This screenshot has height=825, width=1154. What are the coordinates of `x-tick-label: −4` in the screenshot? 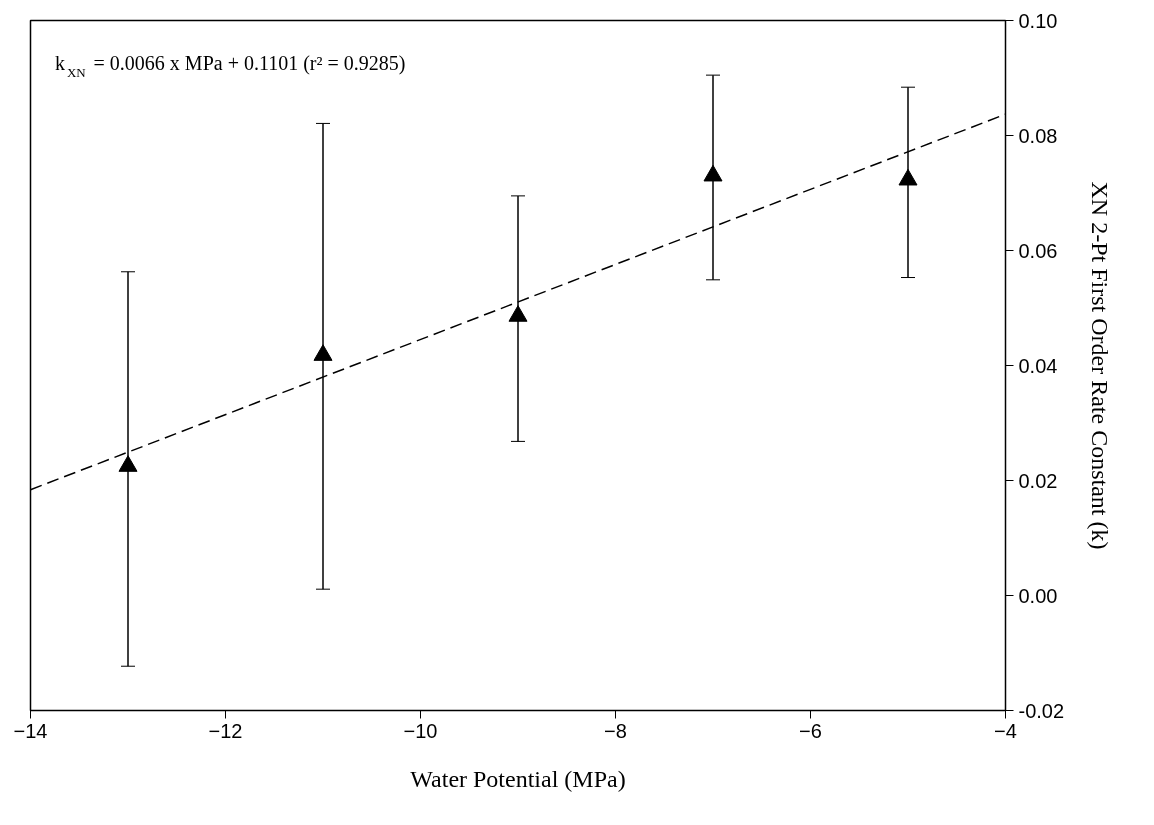 It's located at (1005, 730).